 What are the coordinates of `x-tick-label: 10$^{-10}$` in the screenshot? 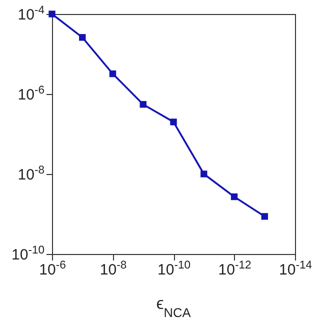 It's located at (174, 269).